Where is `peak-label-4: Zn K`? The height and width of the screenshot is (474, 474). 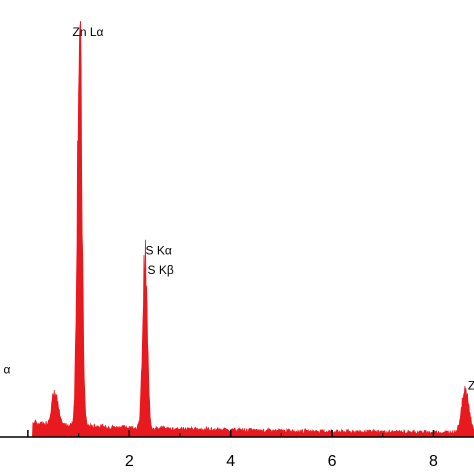
peak-label-4: Zn K is located at coordinates (471, 385).